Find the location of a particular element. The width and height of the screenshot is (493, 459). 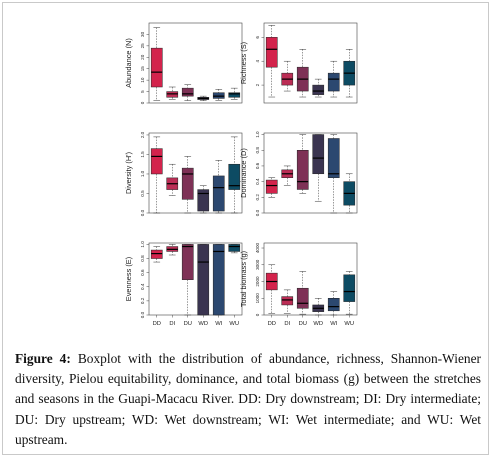

y-tick-label: 6 is located at coordinates (257, 37).